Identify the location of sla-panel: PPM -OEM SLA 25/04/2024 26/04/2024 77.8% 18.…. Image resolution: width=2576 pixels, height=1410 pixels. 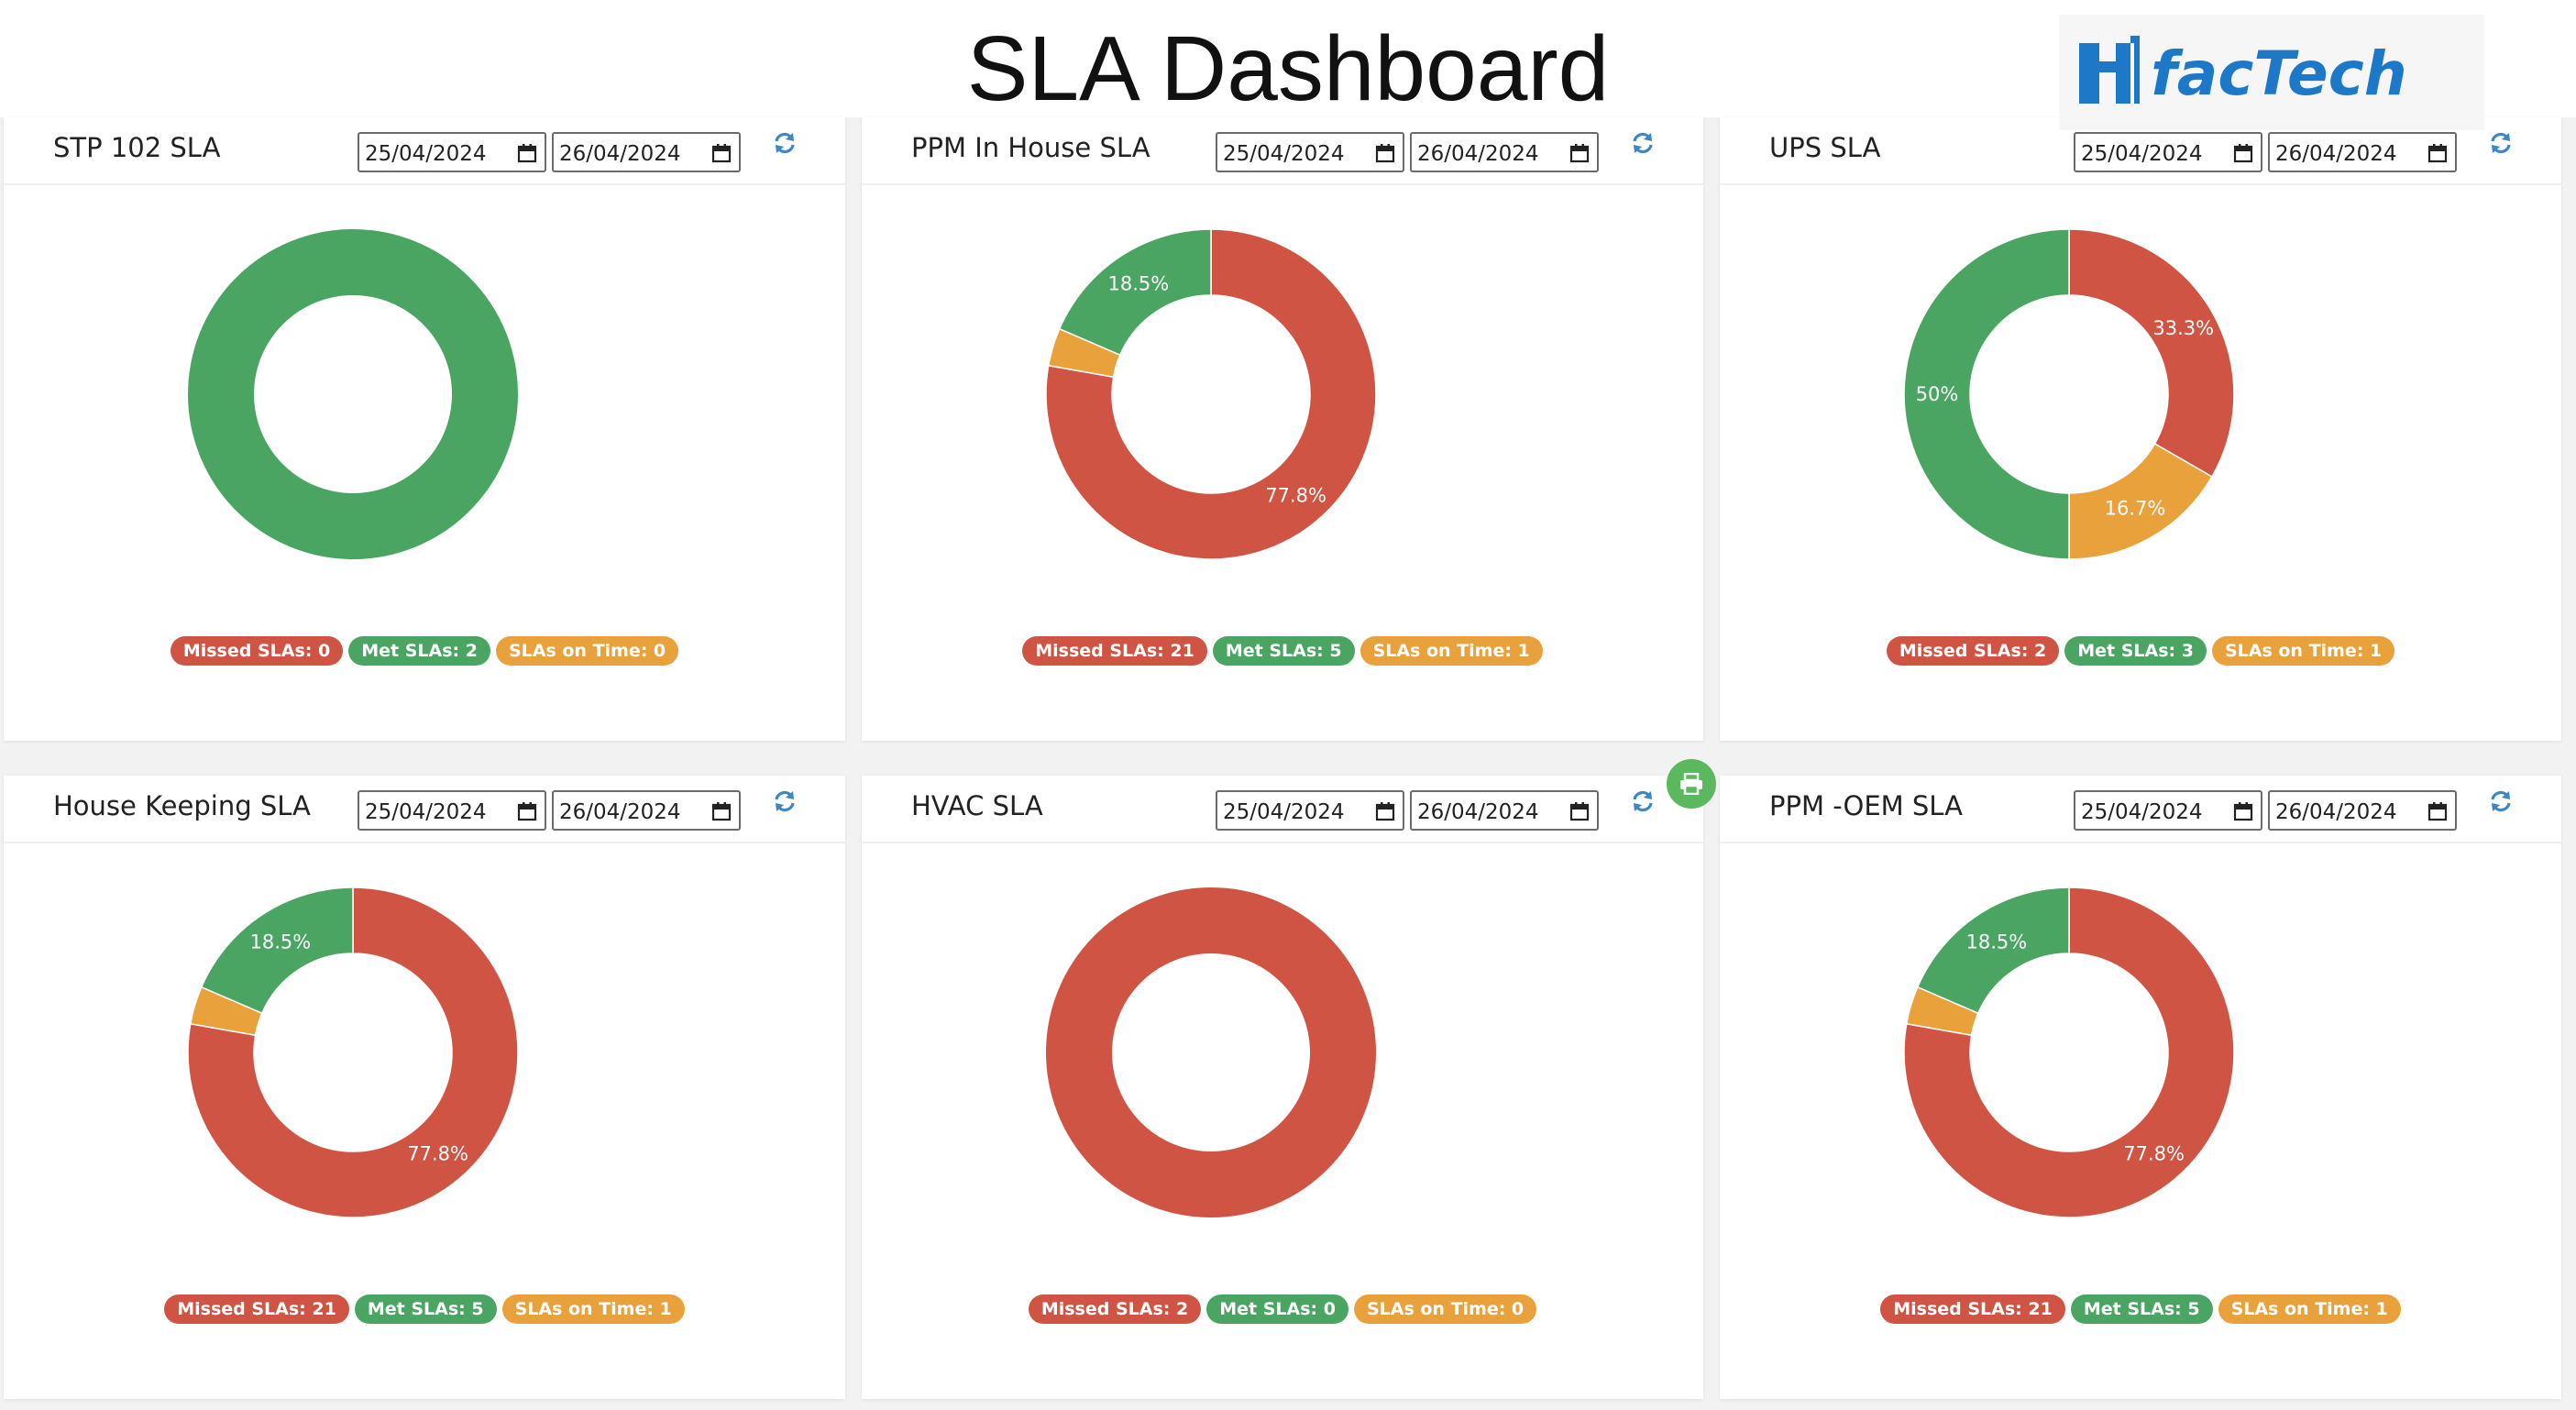
(2140, 1087).